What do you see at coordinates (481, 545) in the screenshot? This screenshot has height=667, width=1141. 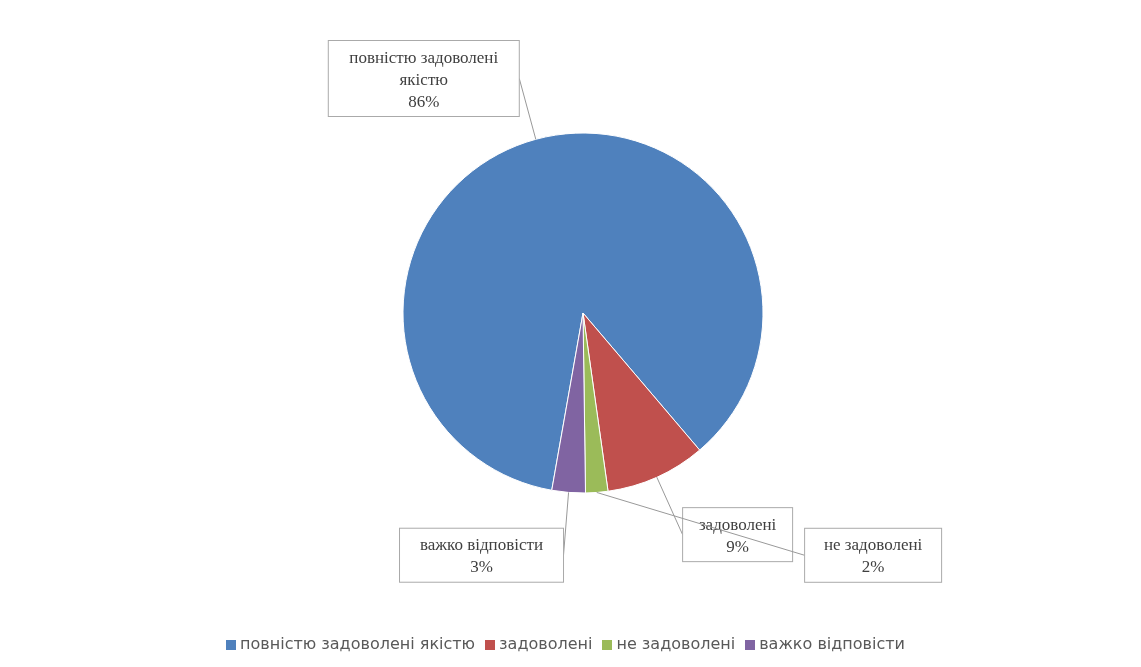 I see `slice-label: важко відповісти` at bounding box center [481, 545].